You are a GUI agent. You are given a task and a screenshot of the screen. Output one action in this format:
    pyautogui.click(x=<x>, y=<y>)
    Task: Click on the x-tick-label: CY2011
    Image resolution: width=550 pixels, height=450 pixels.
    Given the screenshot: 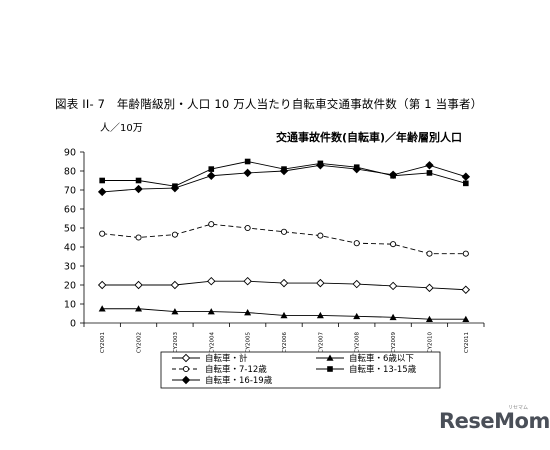 What is the action you would take?
    pyautogui.click(x=467, y=342)
    